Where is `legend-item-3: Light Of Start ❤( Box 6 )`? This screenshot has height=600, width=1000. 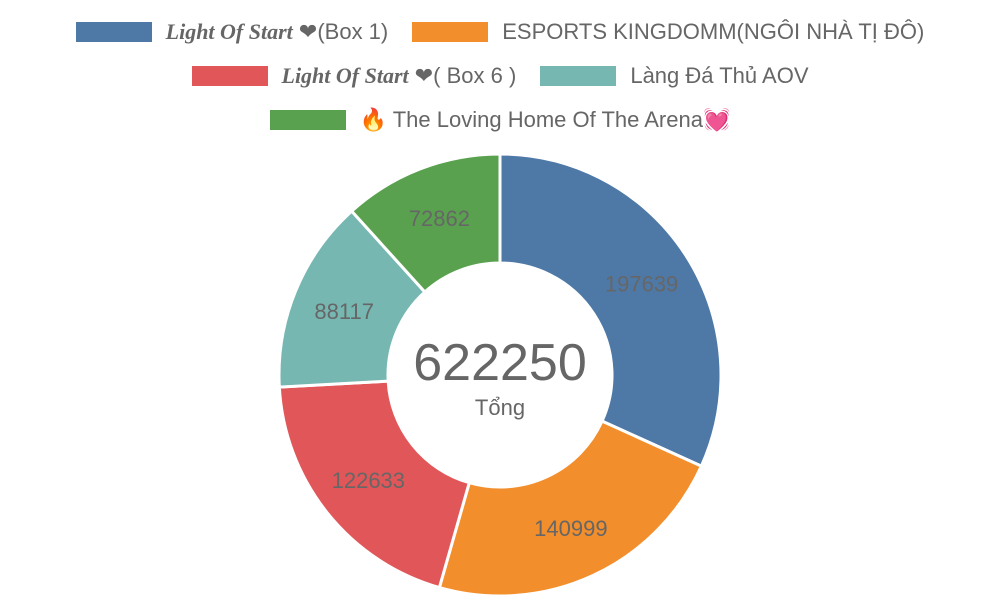
legend-item-3: Light Of Start ❤( Box 6 ) is located at coordinates (354, 76).